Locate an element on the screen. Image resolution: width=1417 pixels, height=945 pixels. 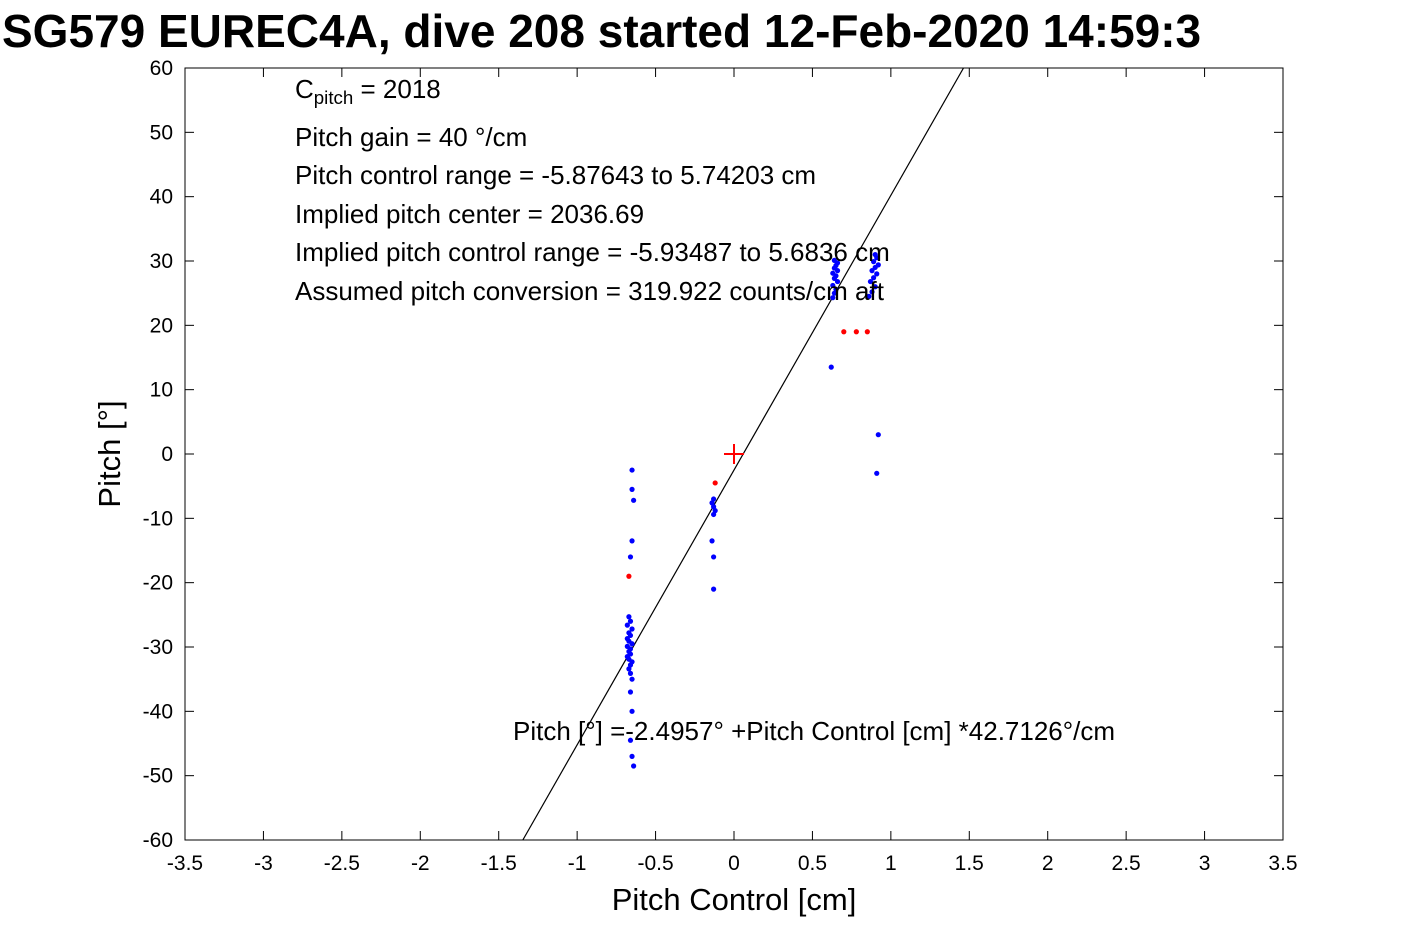
pitch-observations-blue-series is located at coordinates (752, 510).